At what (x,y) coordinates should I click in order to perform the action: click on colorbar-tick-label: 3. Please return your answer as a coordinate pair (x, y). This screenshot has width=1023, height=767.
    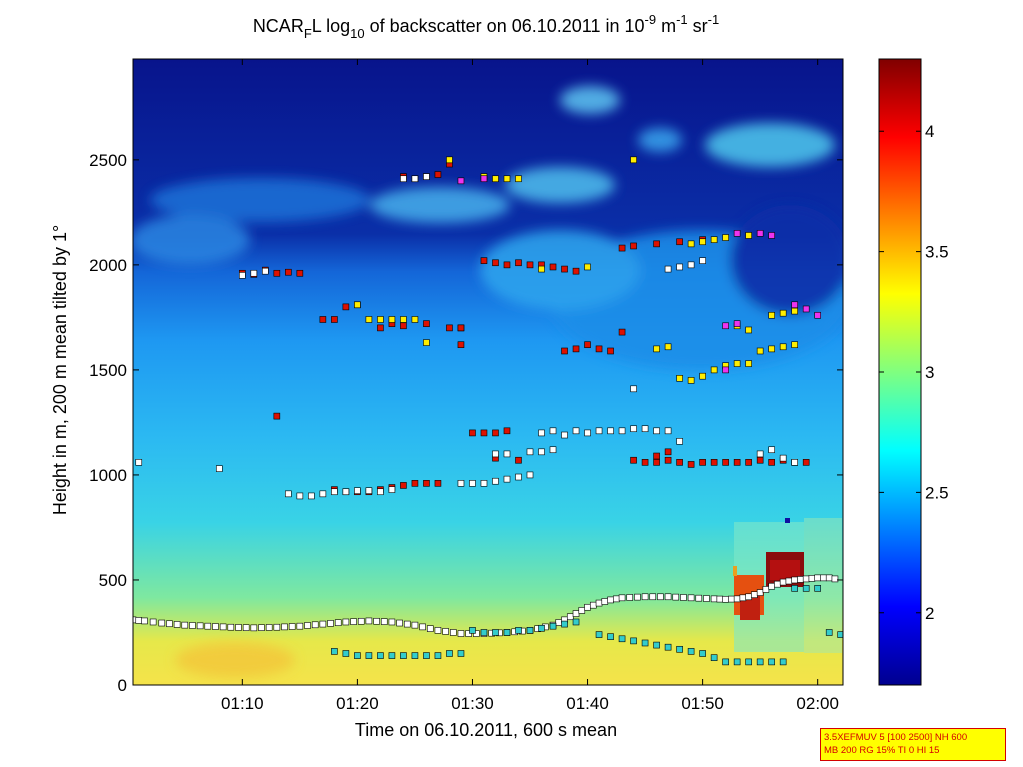
    Looking at the image, I should click on (929, 372).